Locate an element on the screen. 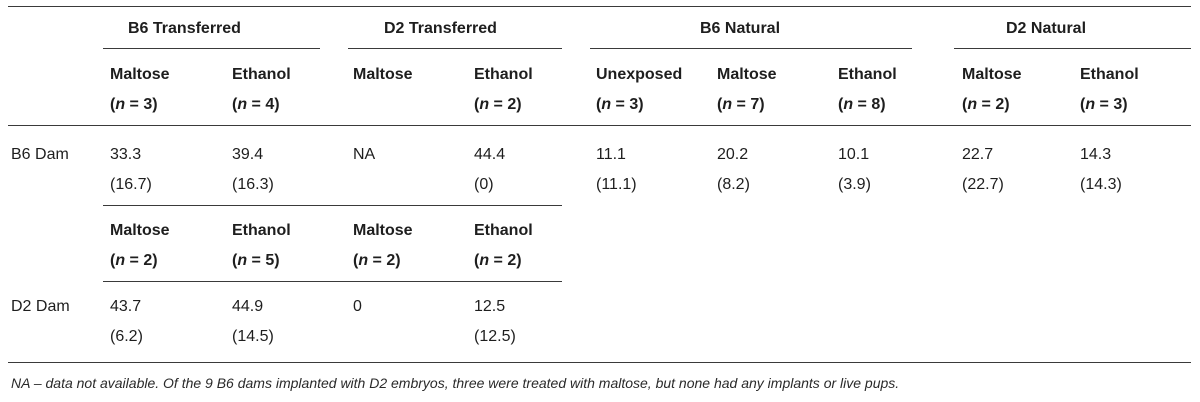  col-header-n: (n = 7) is located at coordinates (741, 104).